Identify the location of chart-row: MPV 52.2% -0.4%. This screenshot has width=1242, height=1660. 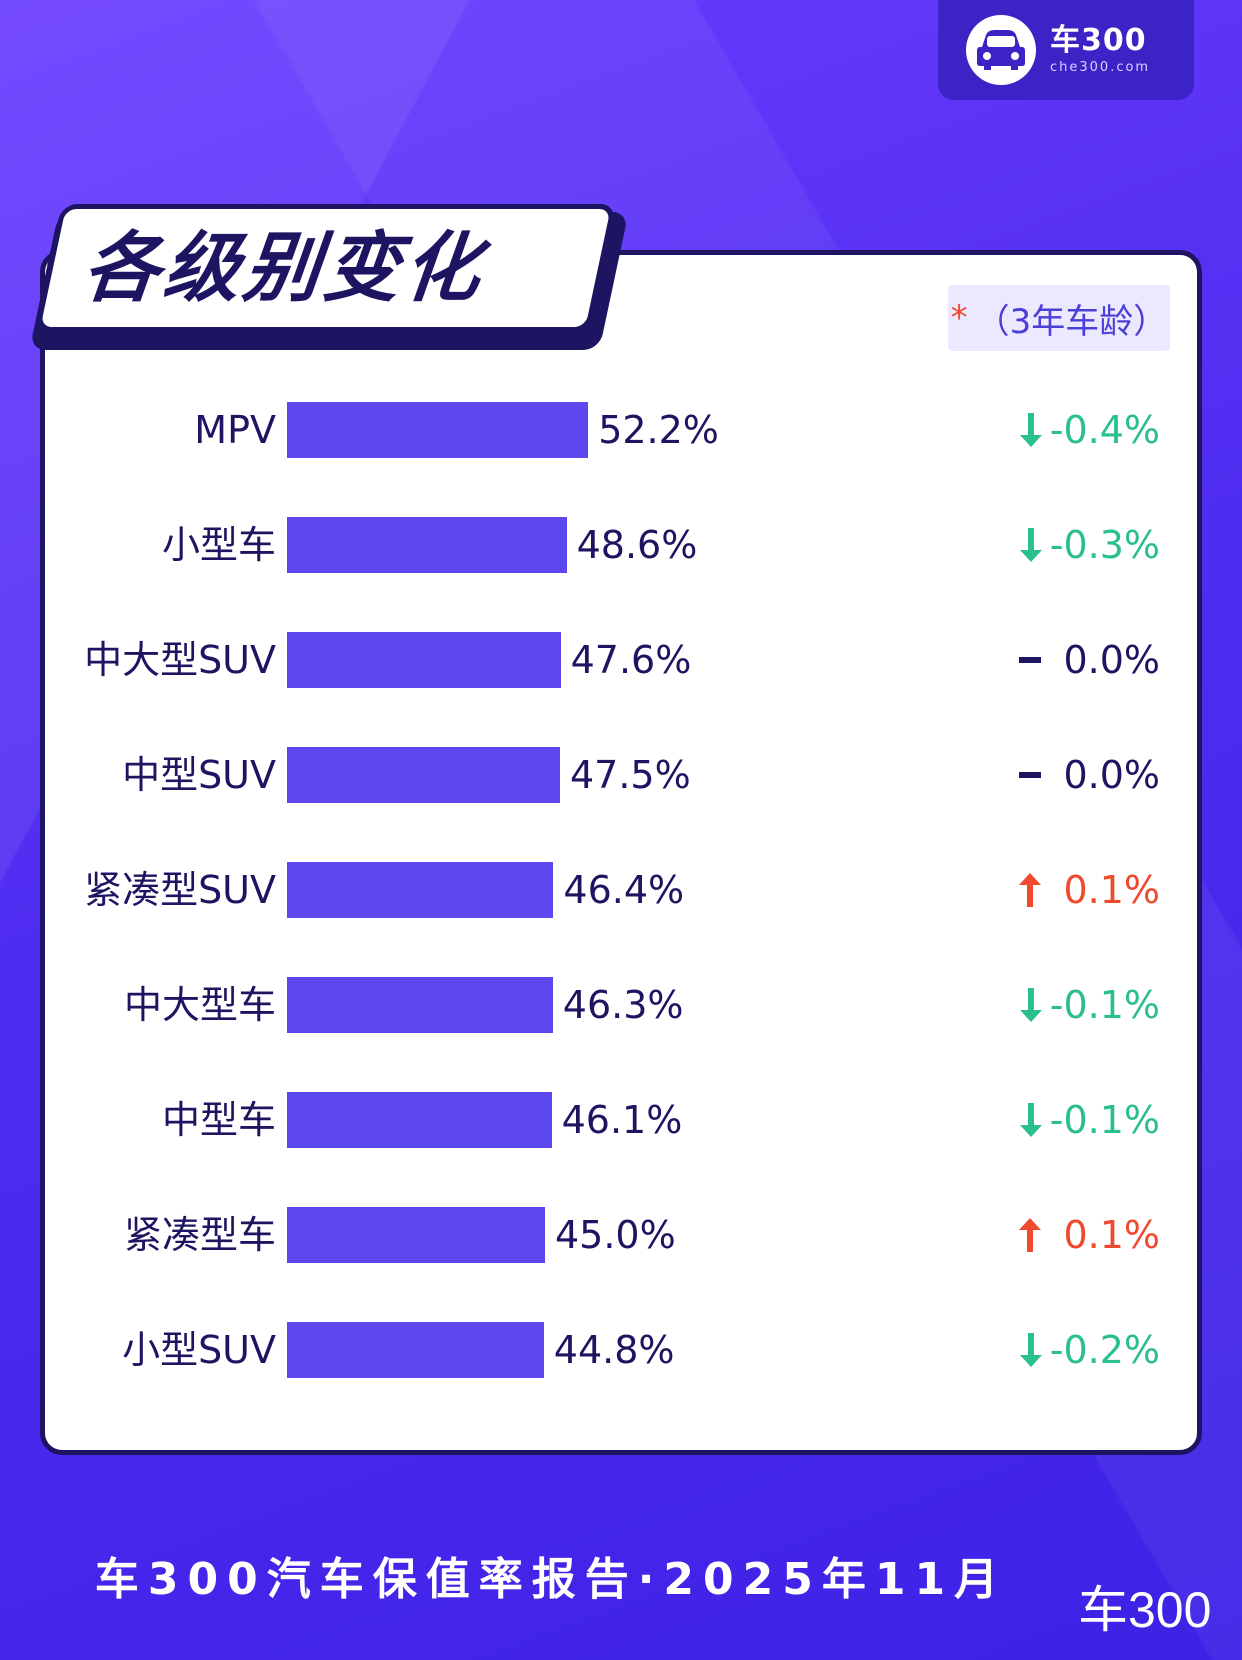
(621, 430).